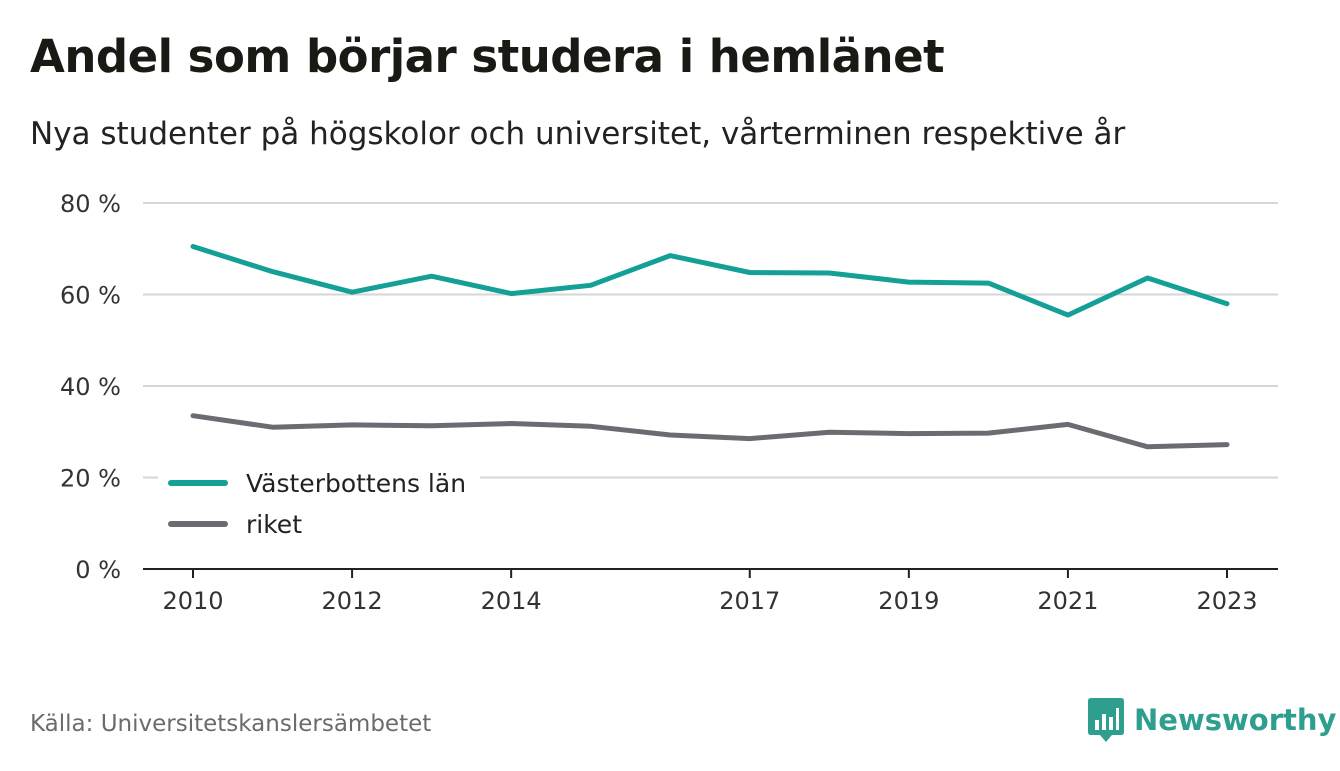 The width and height of the screenshot is (1340, 771). What do you see at coordinates (710, 591) in the screenshot?
I see `x-axis: 2010 2012 2014 2017 2019 2021 2023` at bounding box center [710, 591].